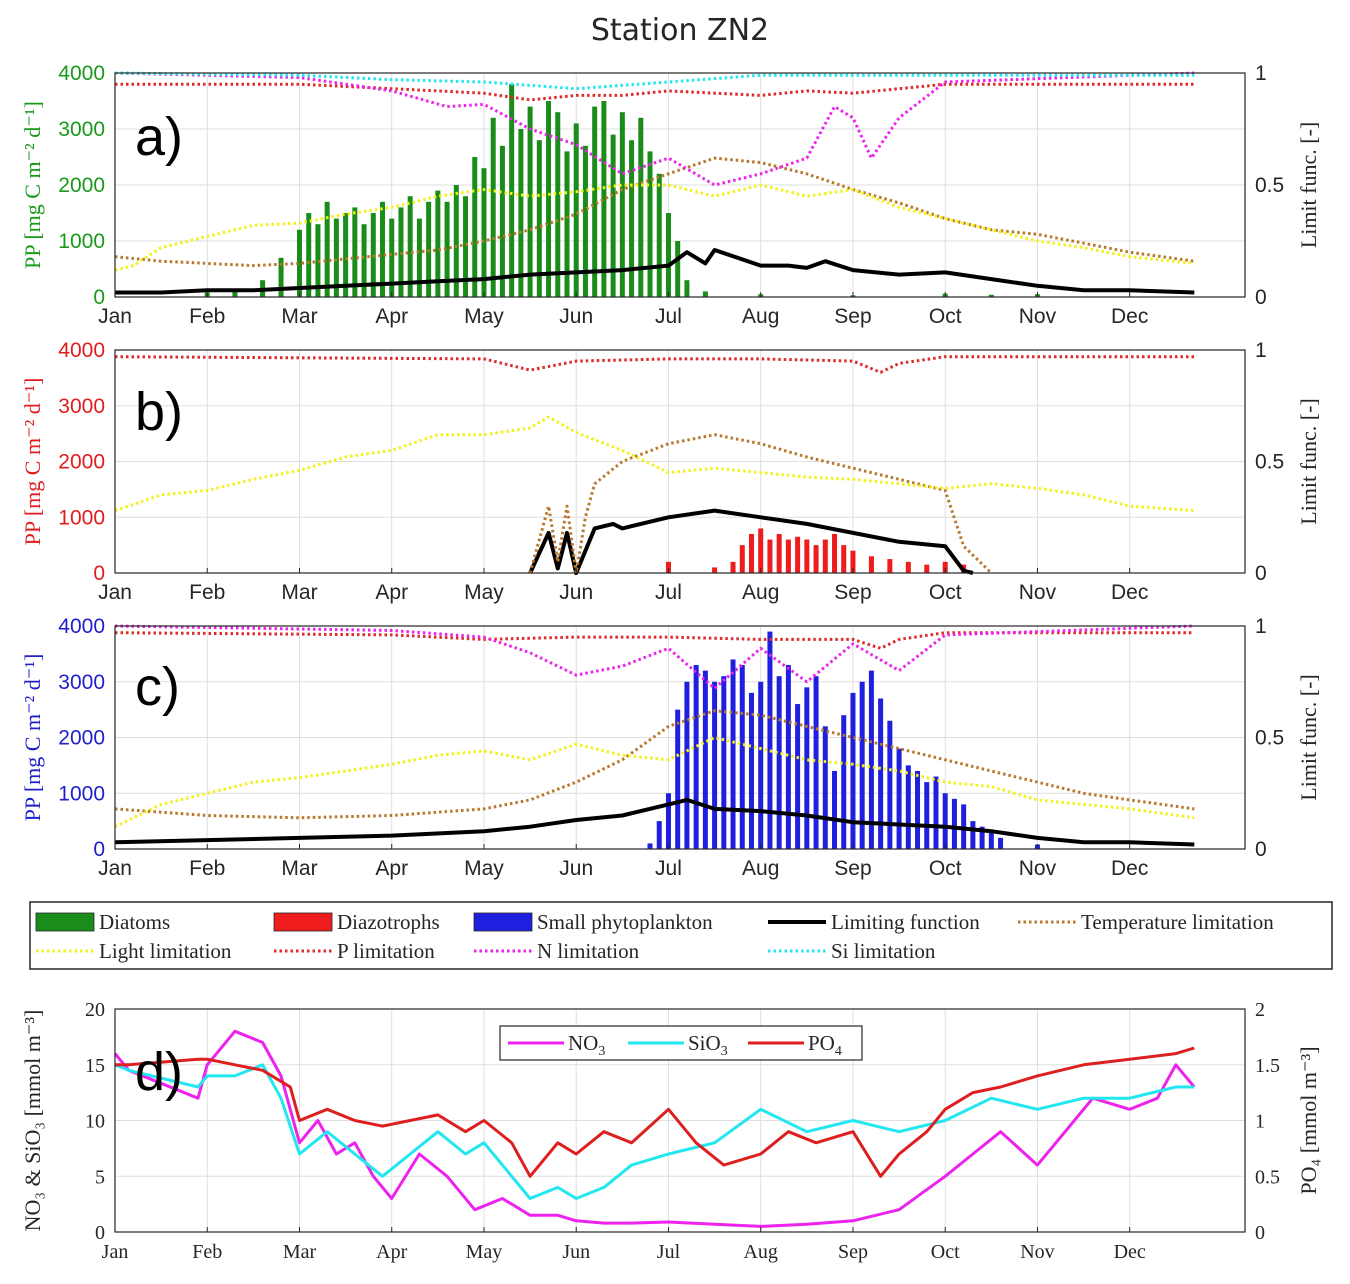 Image resolution: width=1350 pixels, height=1284 pixels. What do you see at coordinates (668, 316) in the screenshot?
I see `x-tick-label: Jul` at bounding box center [668, 316].